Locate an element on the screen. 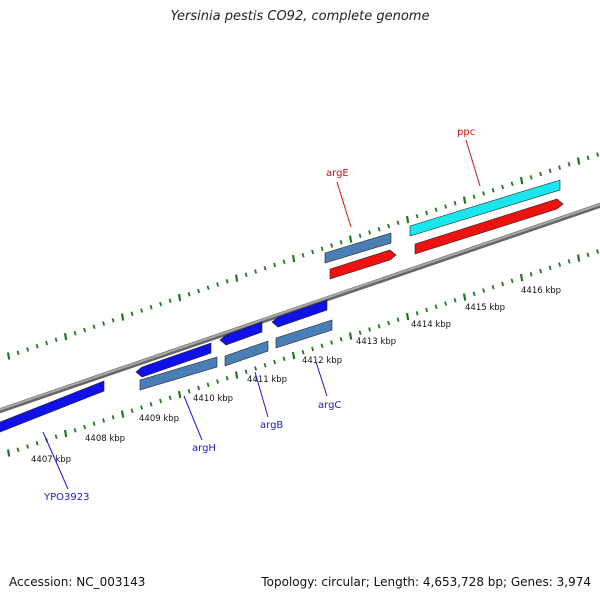 This screenshot has height=600, width=600. gene-label-argB: argB is located at coordinates (271, 425).